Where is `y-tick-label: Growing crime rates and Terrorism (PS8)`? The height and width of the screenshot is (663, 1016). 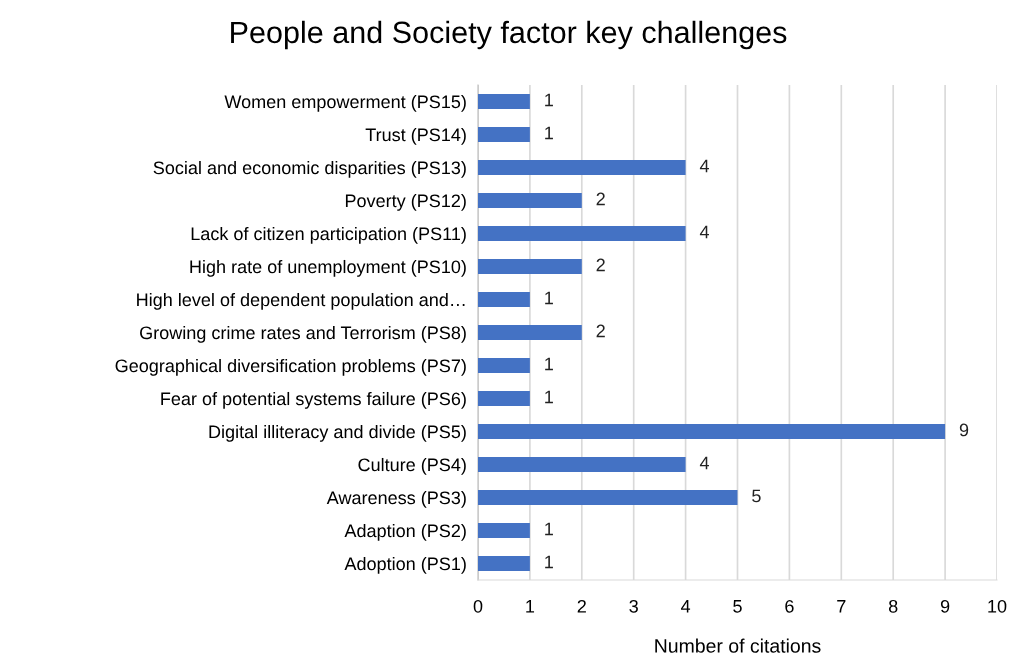
y-tick-label: Growing crime rates and Terrorism (PS8) is located at coordinates (303, 334).